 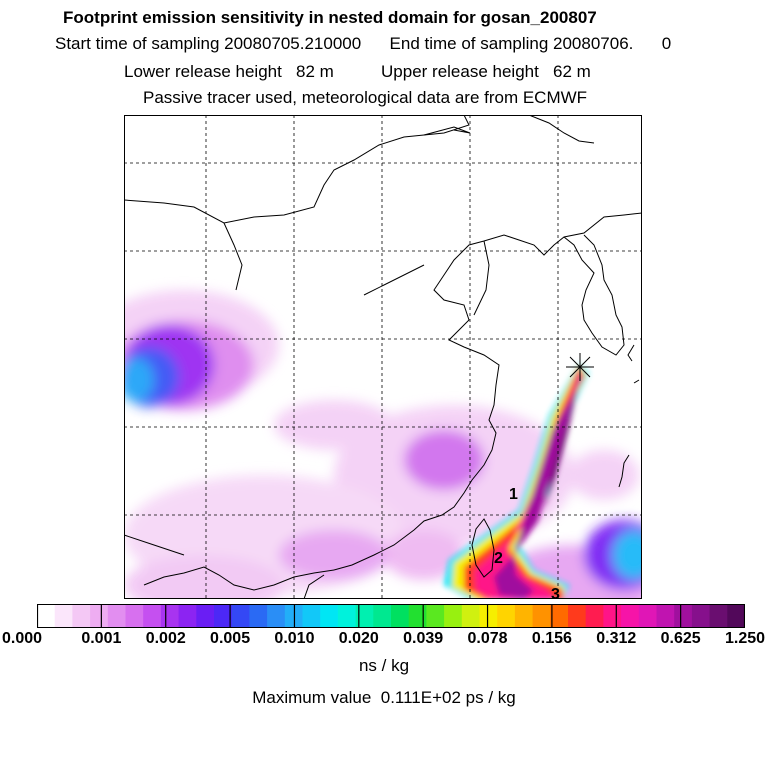 I want to click on plume-marker-2: 2, so click(x=498, y=558).